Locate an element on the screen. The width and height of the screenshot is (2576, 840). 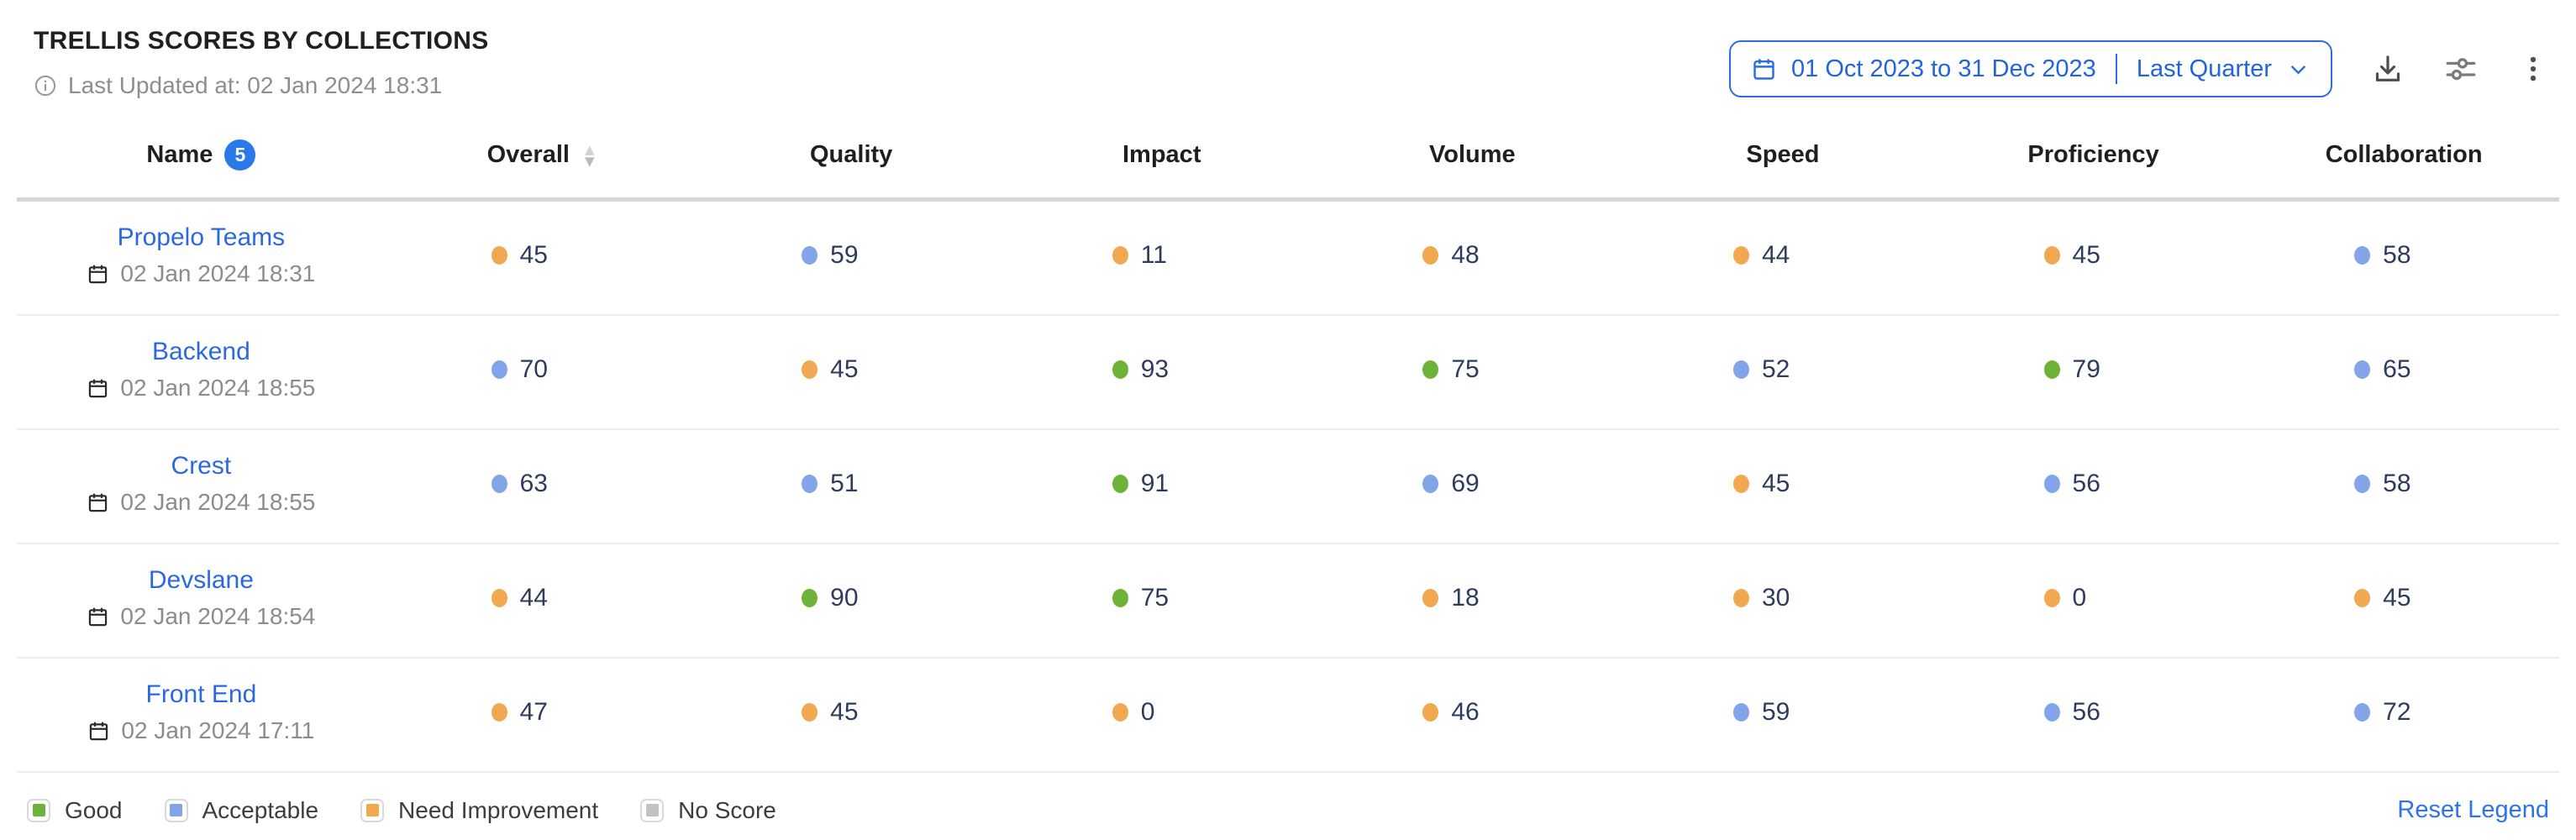
collection-link: Front End is located at coordinates (201, 694).